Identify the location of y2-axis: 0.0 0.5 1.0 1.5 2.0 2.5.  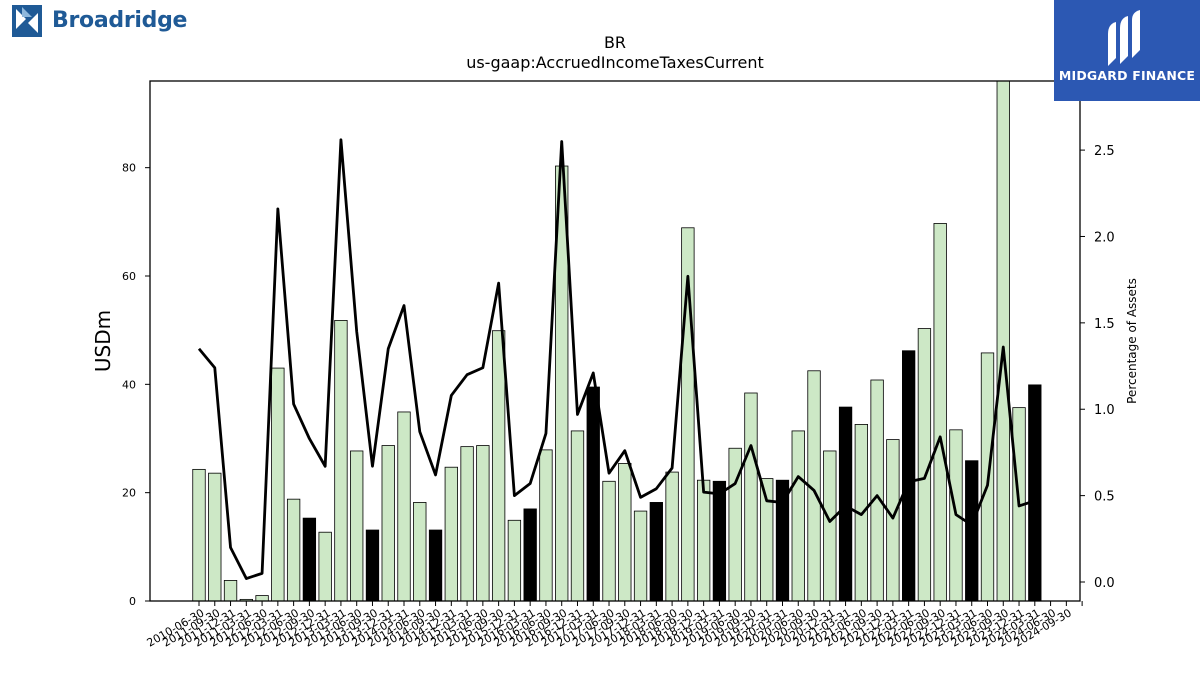
(1097, 367).